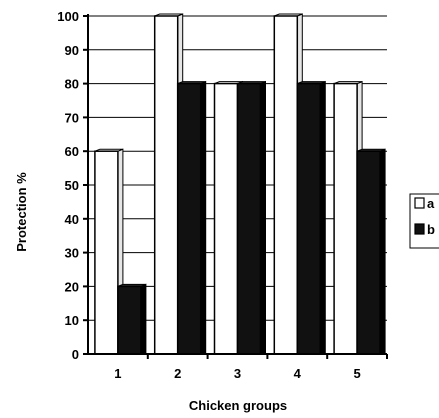 The width and height of the screenshot is (439, 418). I want to click on y-tick-label: 50, so click(72, 185).